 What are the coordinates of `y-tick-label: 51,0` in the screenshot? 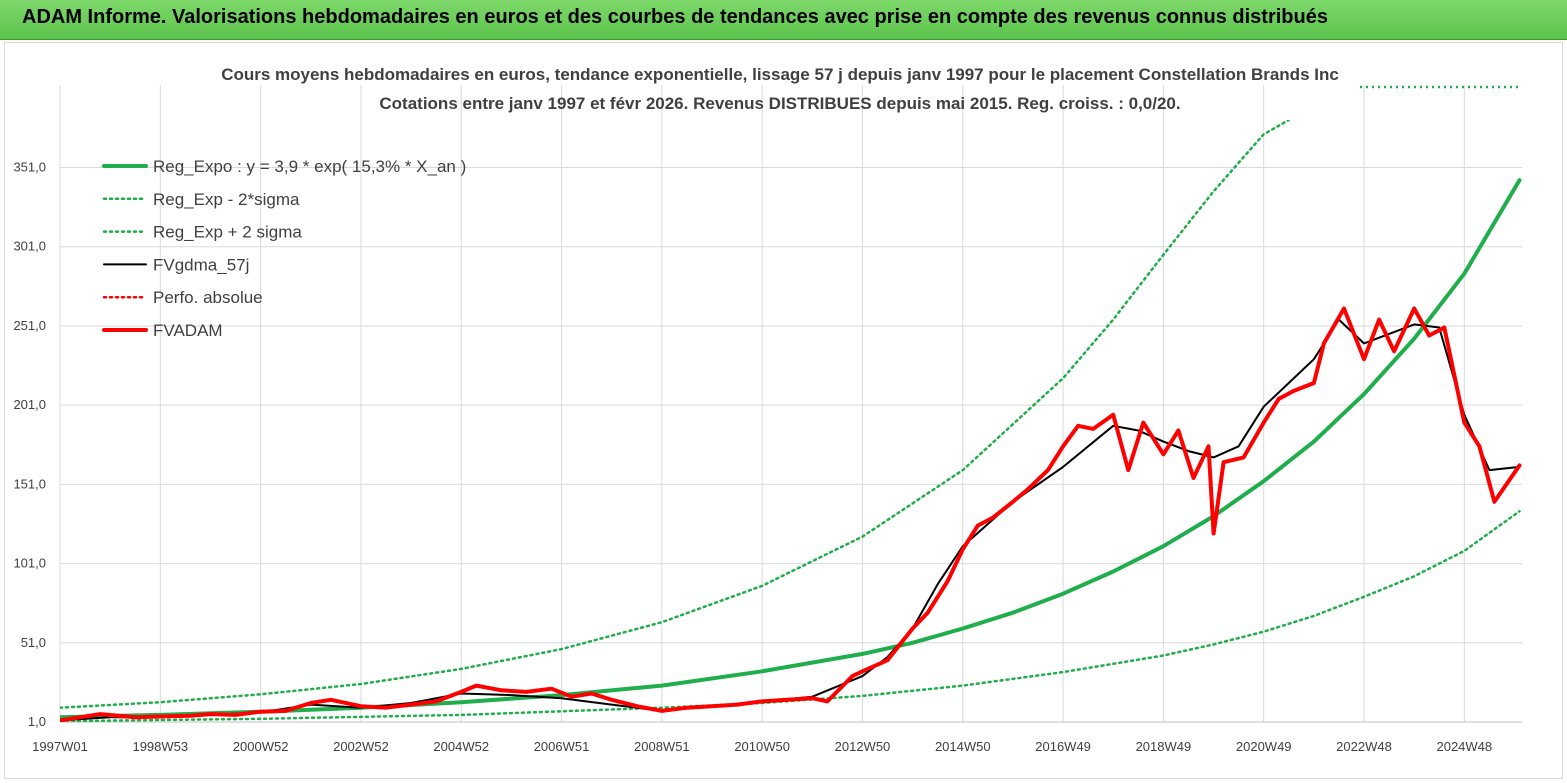 It's located at (33, 642).